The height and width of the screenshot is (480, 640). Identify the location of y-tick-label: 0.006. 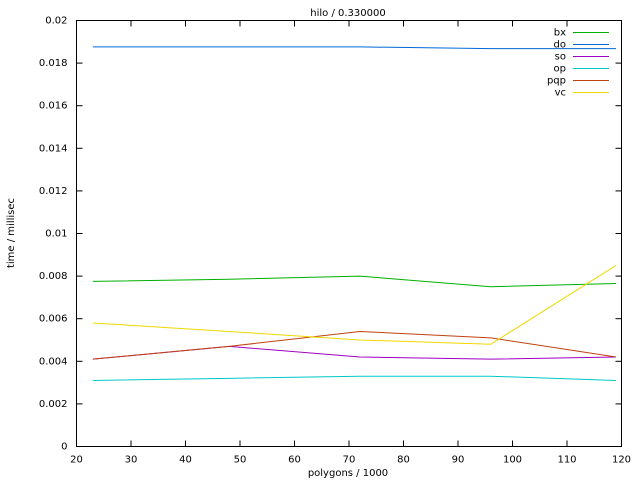
(53, 319).